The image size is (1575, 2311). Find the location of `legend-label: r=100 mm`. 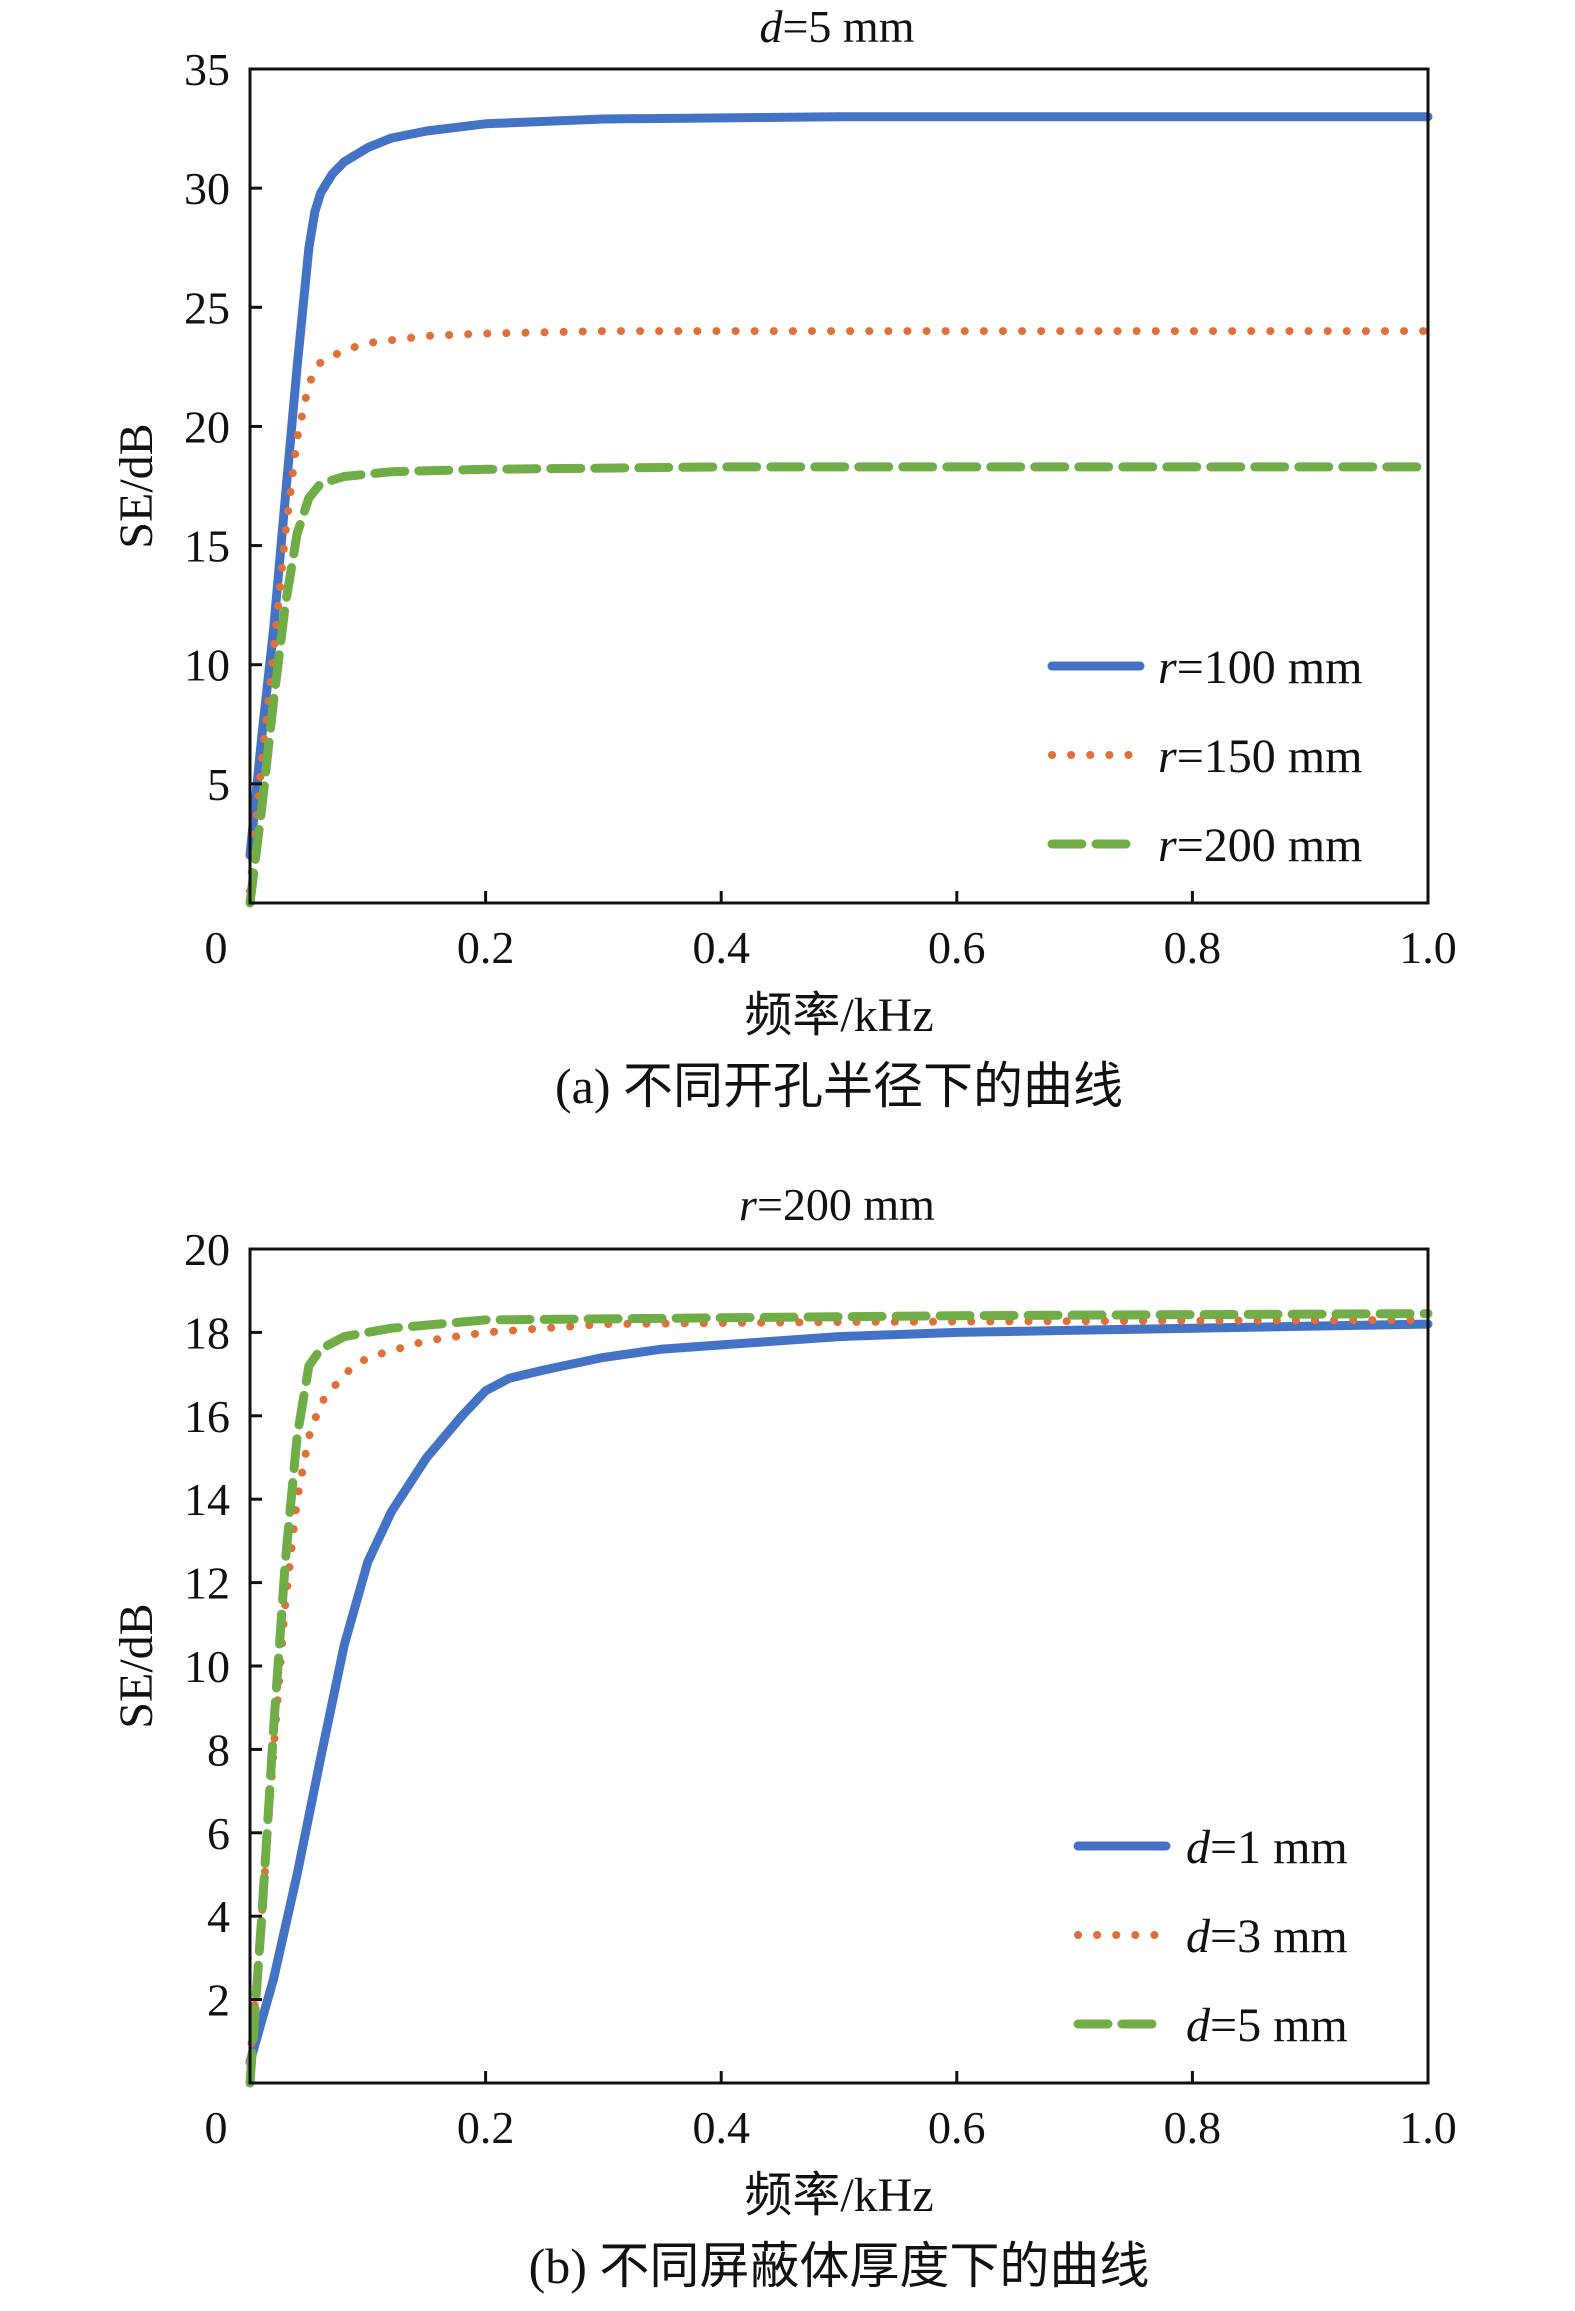

legend-label: r=100 mm is located at coordinates (1260, 667).